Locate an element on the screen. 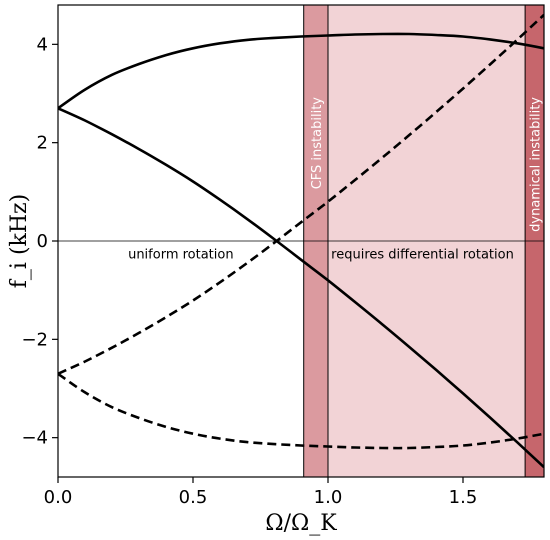 The width and height of the screenshot is (550, 540). y-tick-label: −2 is located at coordinates (34, 339).